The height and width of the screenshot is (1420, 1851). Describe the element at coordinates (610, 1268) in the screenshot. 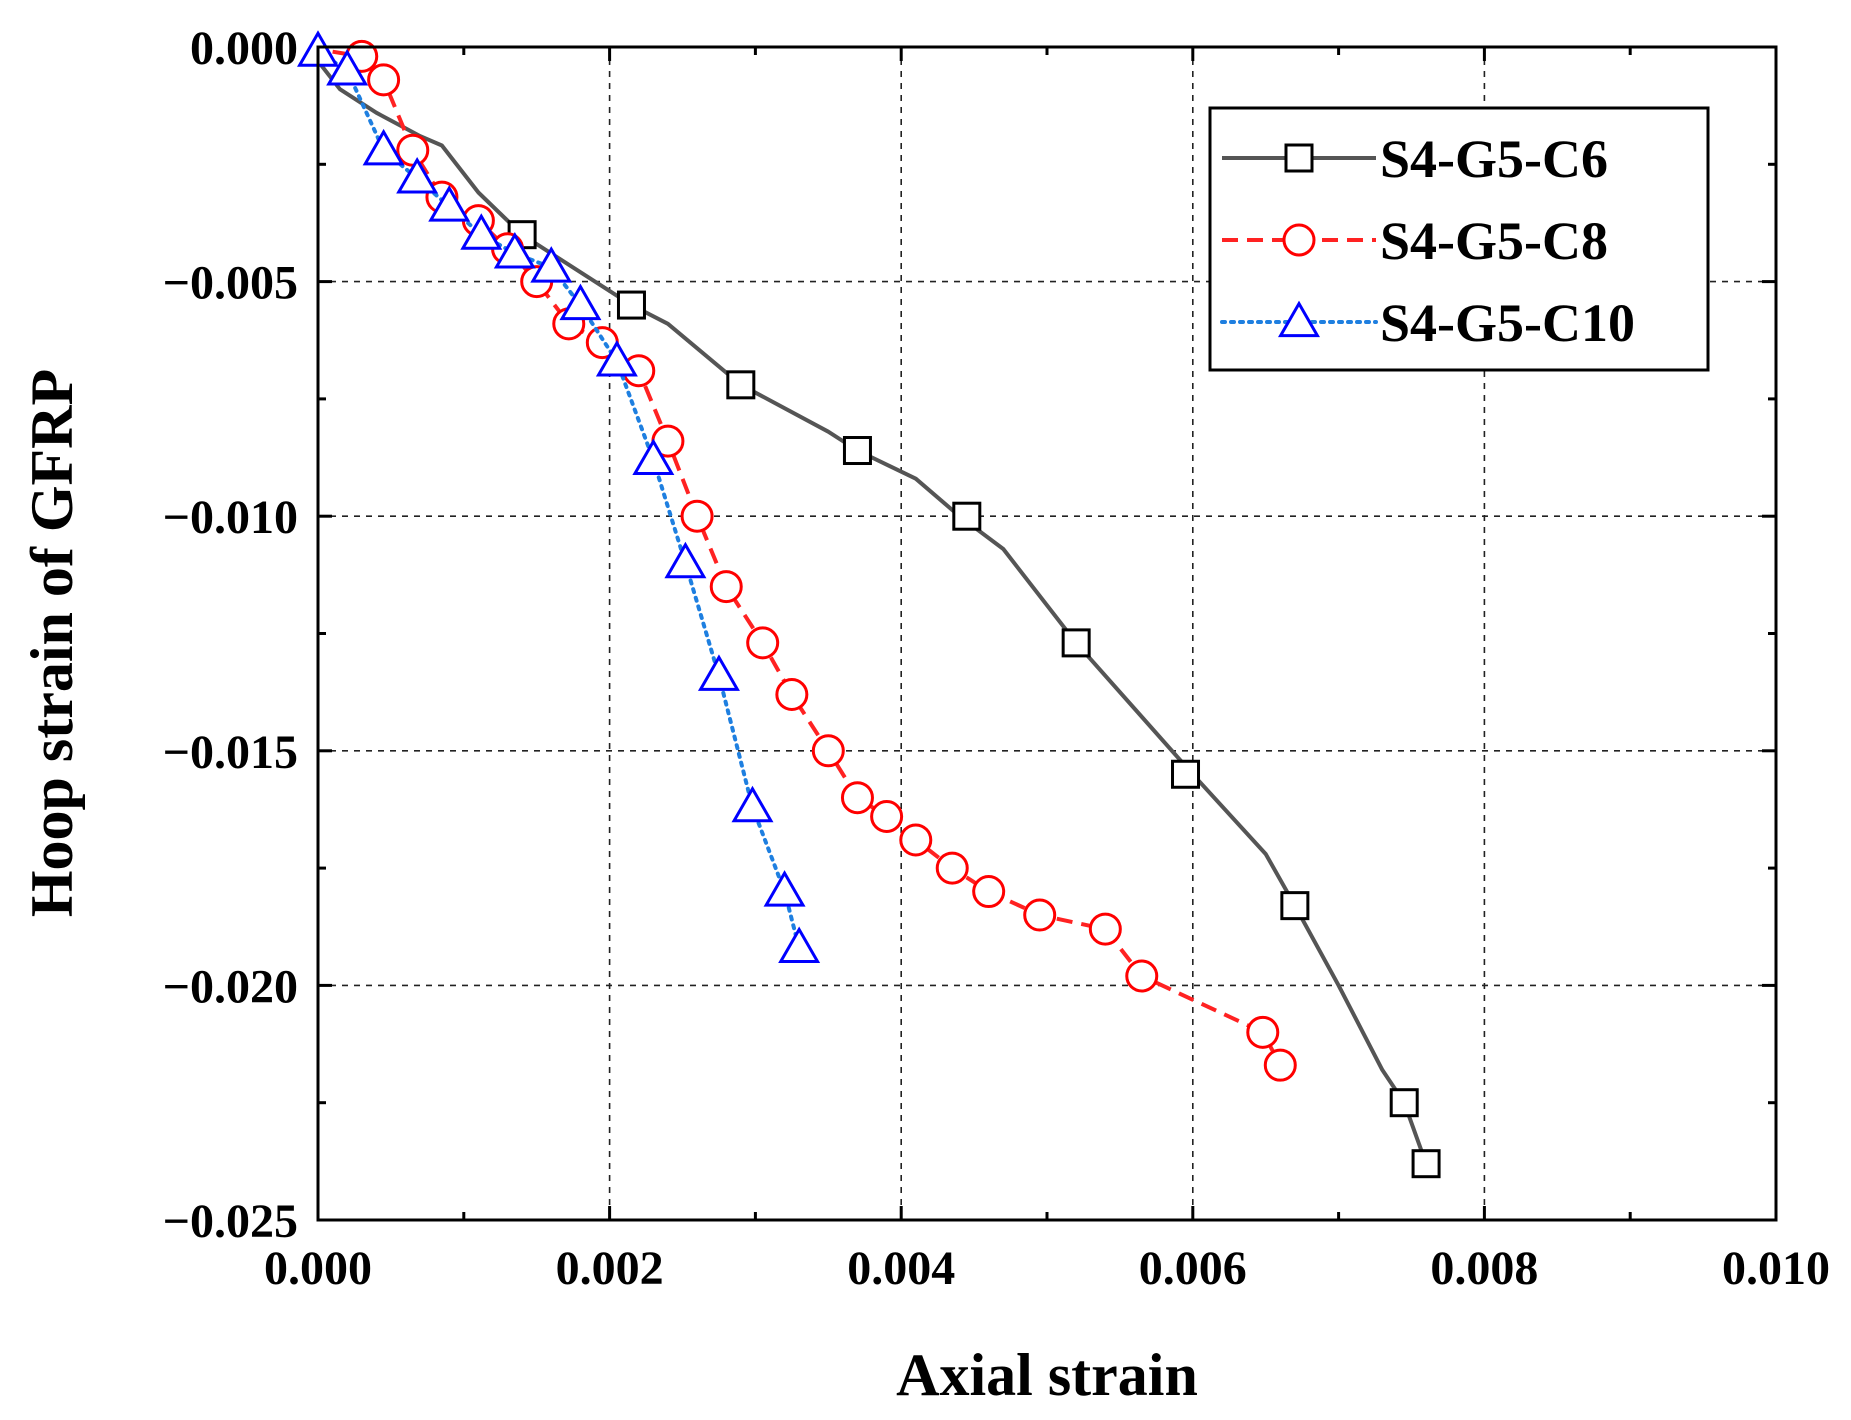

I see `x-tick-label: 0.002` at that location.